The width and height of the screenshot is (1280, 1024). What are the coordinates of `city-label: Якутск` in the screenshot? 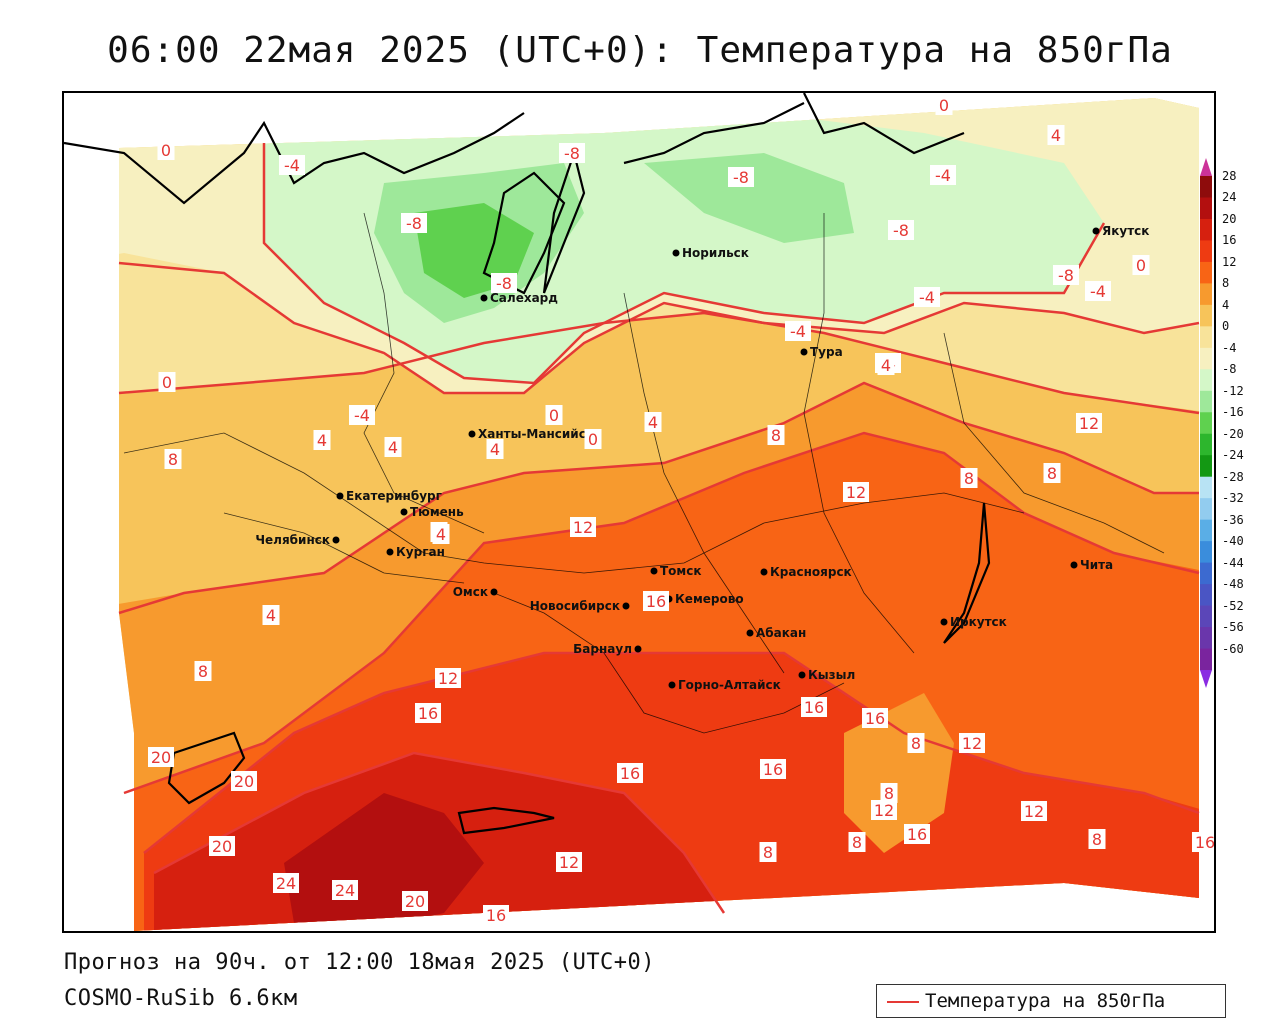 It's located at (1125, 231).